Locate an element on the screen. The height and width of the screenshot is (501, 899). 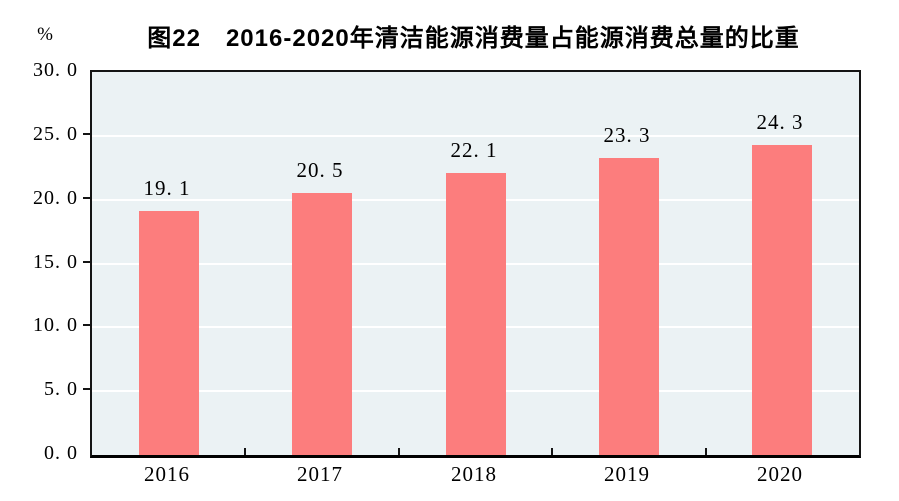
y-axis-tick-label: 15. 0 is located at coordinates (55, 262).